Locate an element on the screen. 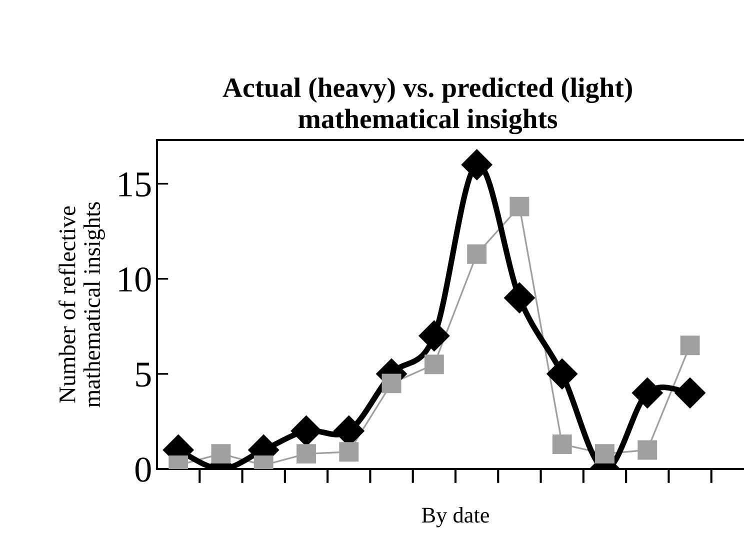 The image size is (744, 535). y-axis-title: Number of reflective mathematical insights is located at coordinates (81, 305).